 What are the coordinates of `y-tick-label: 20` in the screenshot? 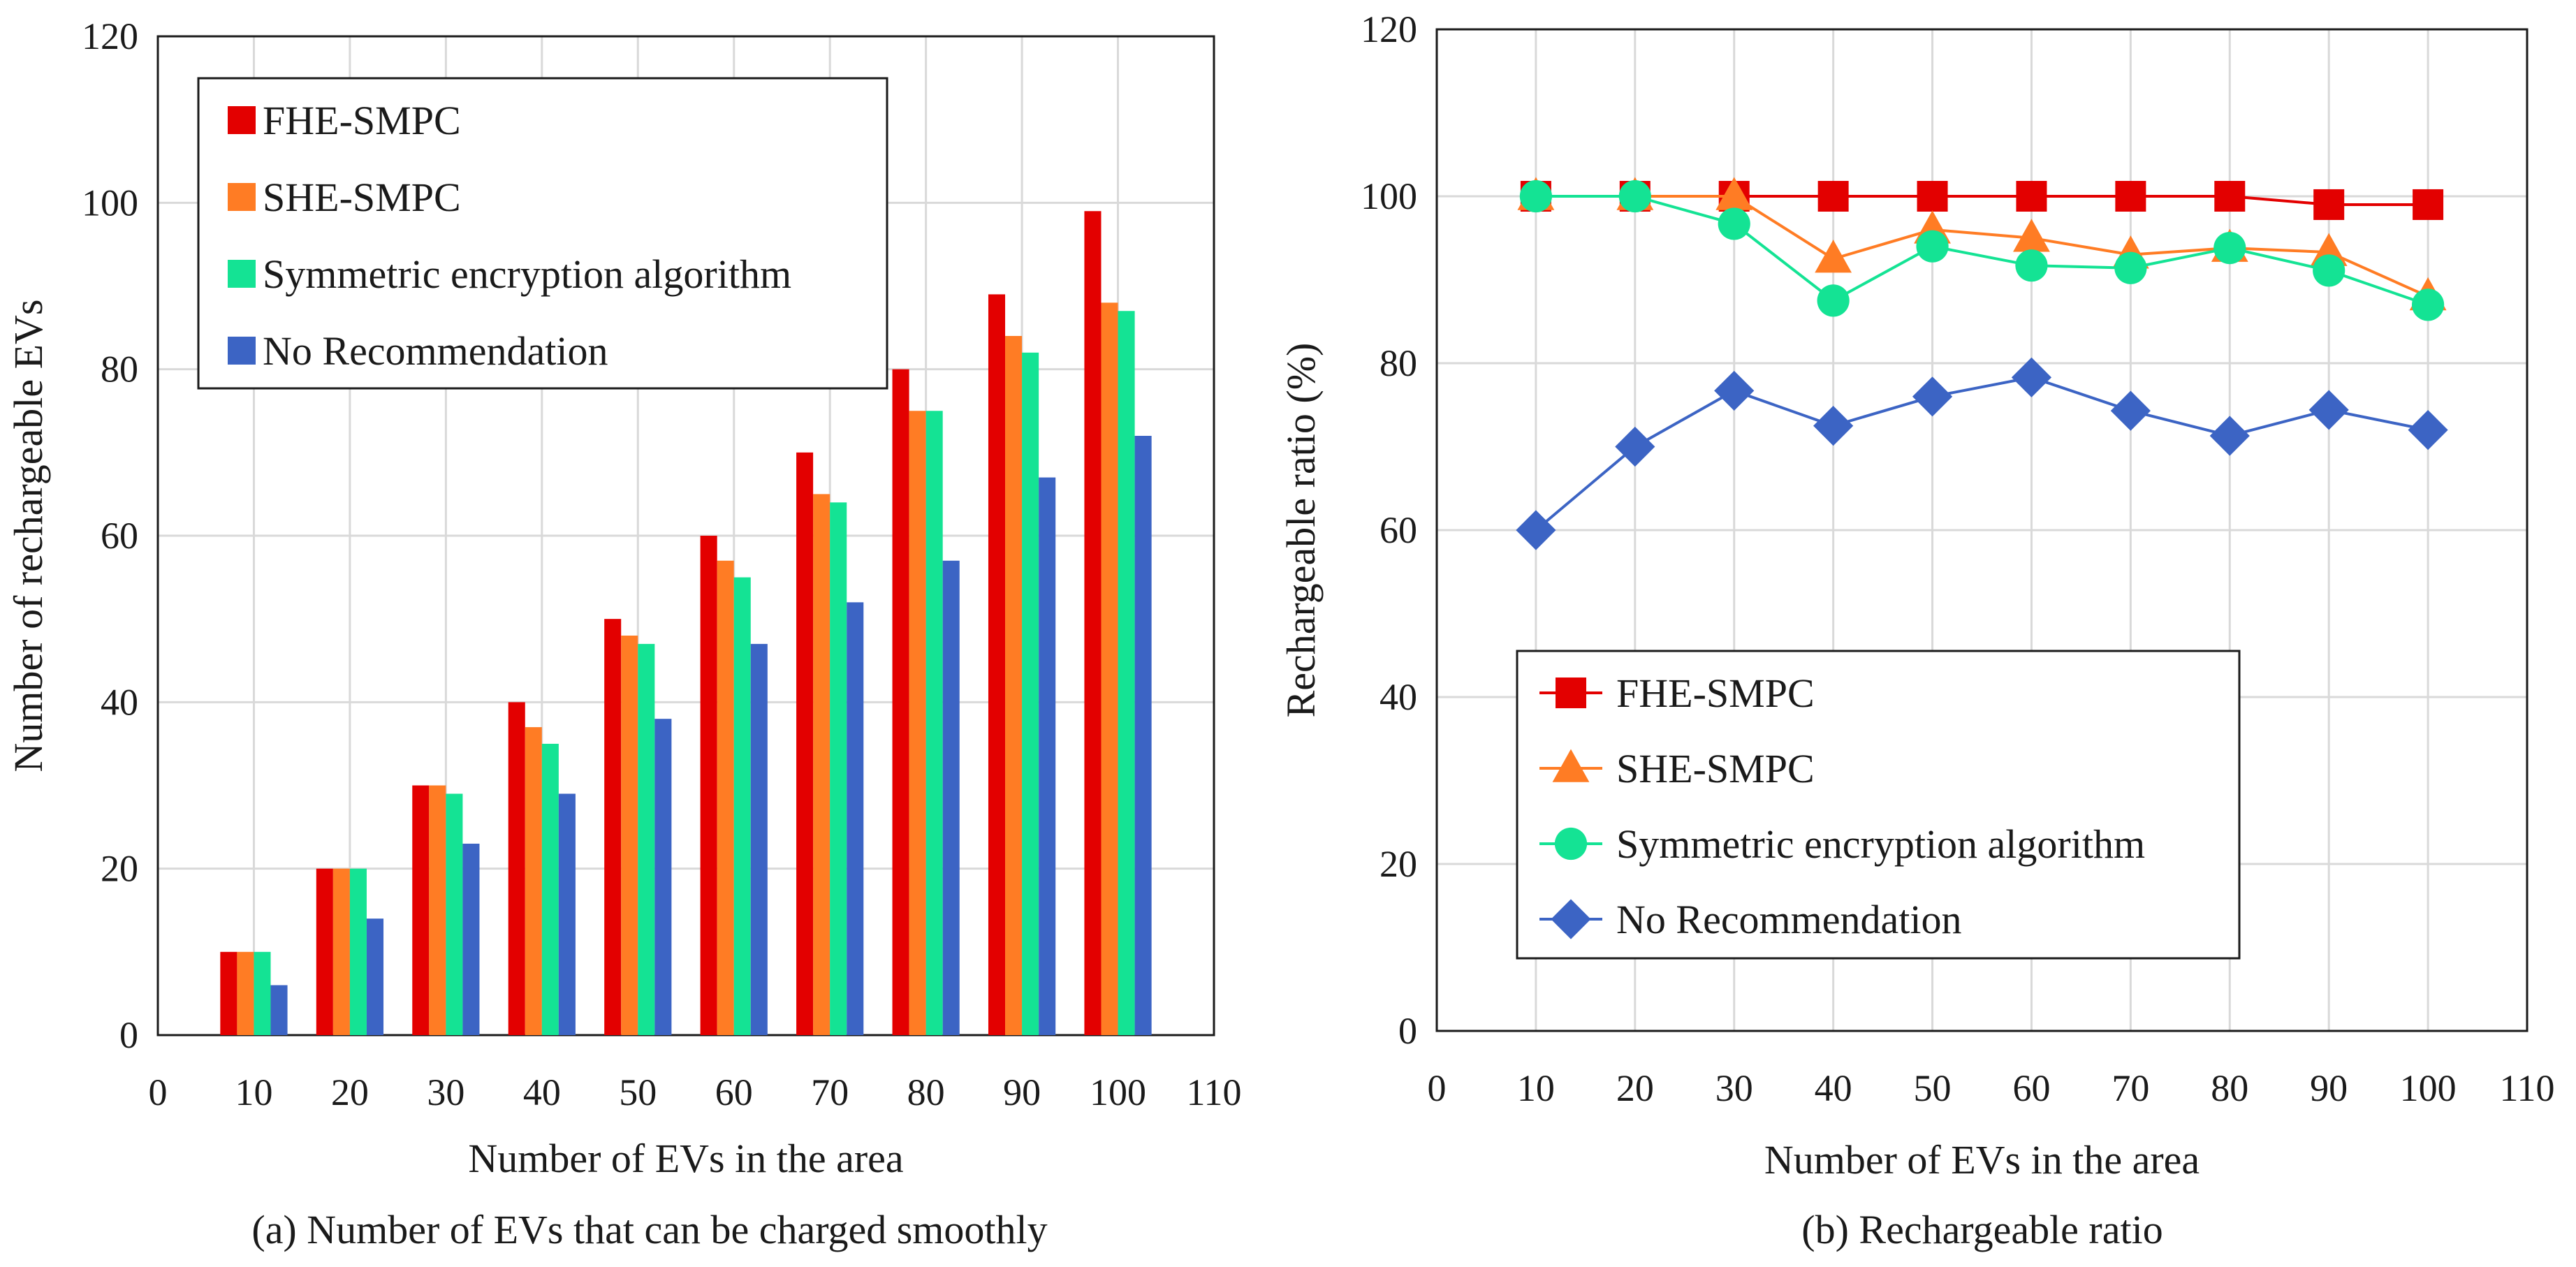 It's located at (1398, 864).